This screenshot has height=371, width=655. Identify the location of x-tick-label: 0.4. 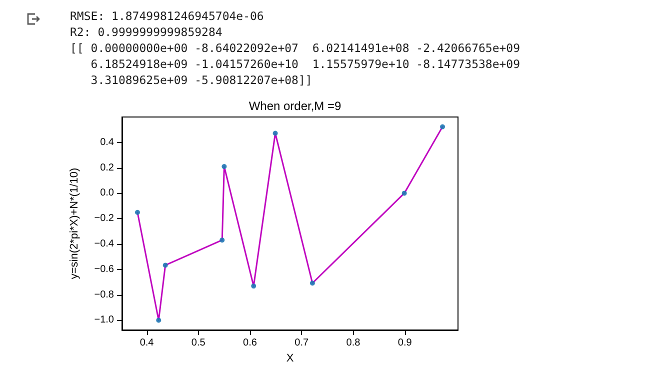
(147, 343).